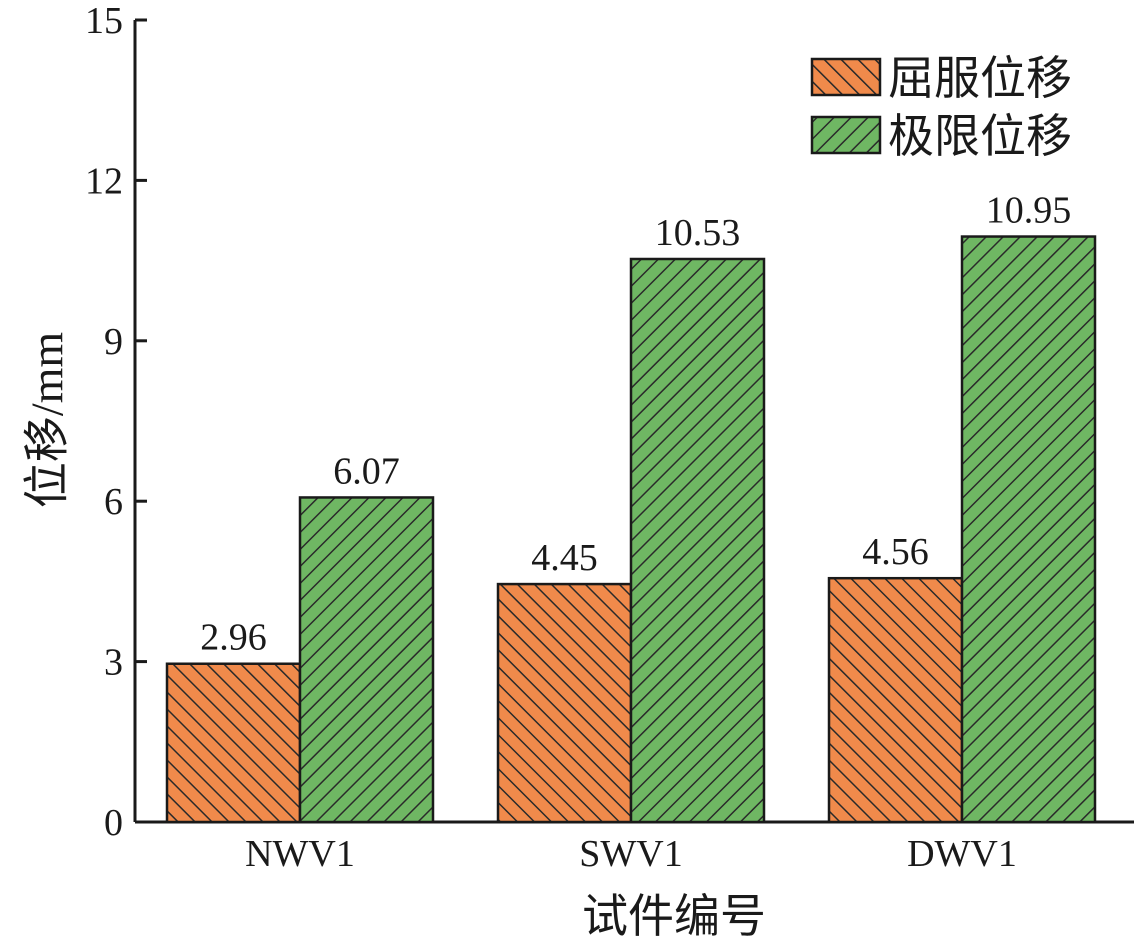 This screenshot has height=945, width=1134. Describe the element at coordinates (116, 422) in the screenshot. I see `y-axis-ticks: 0 3 6 9 12 15` at that location.